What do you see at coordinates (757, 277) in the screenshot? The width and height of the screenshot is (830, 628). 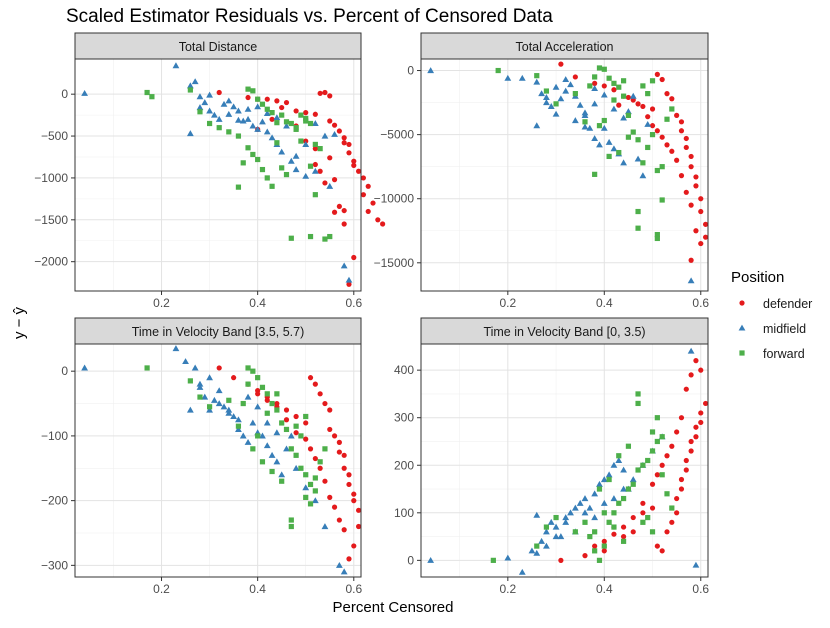 I see `legend-title: Position` at bounding box center [757, 277].